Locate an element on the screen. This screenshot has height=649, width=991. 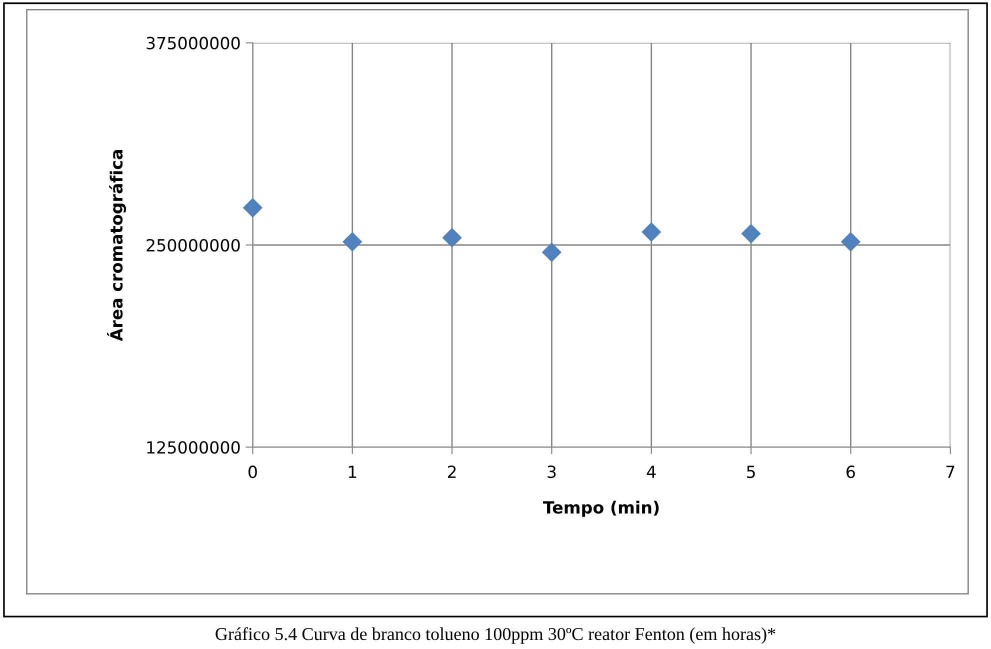
y-tick-label: 375000000 is located at coordinates (193, 43).